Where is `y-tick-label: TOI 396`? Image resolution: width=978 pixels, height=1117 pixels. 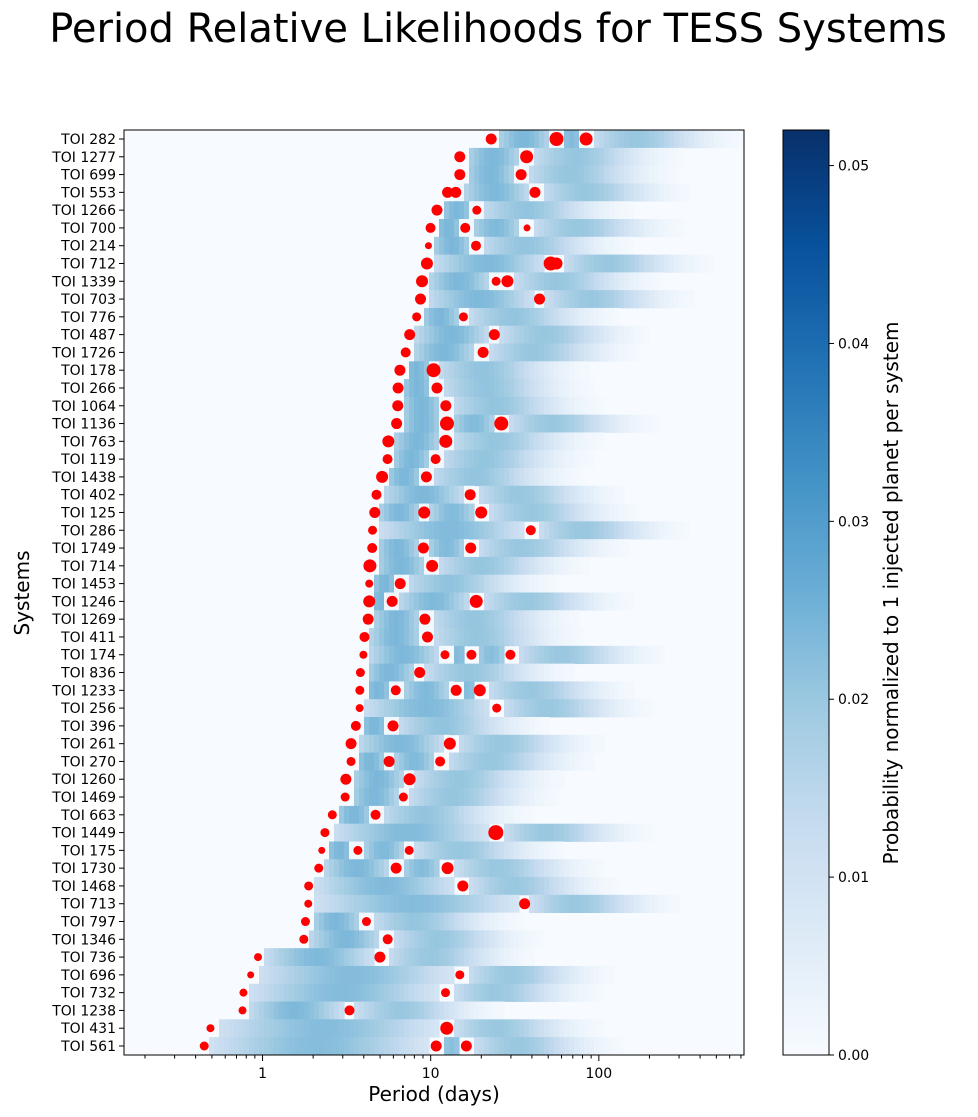 y-tick-label: TOI 396 is located at coordinates (88, 727).